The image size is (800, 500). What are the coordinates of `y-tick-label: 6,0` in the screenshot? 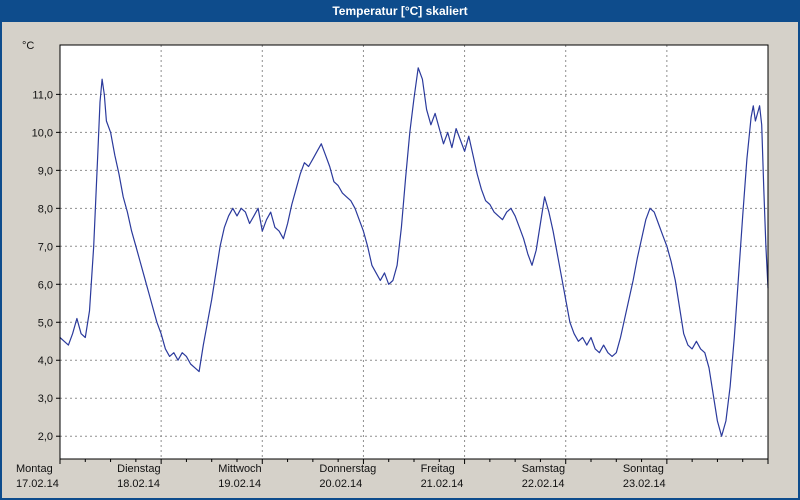 It's located at (45, 285).